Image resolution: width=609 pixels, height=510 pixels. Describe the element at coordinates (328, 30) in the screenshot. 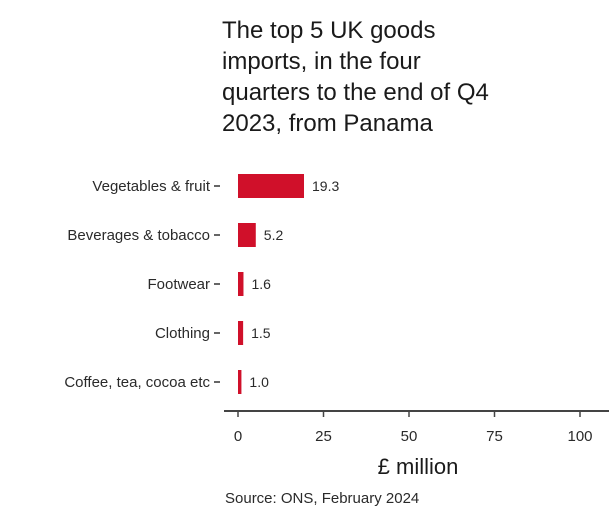

I see `chart-title-line: The top 5 UK goods` at that location.